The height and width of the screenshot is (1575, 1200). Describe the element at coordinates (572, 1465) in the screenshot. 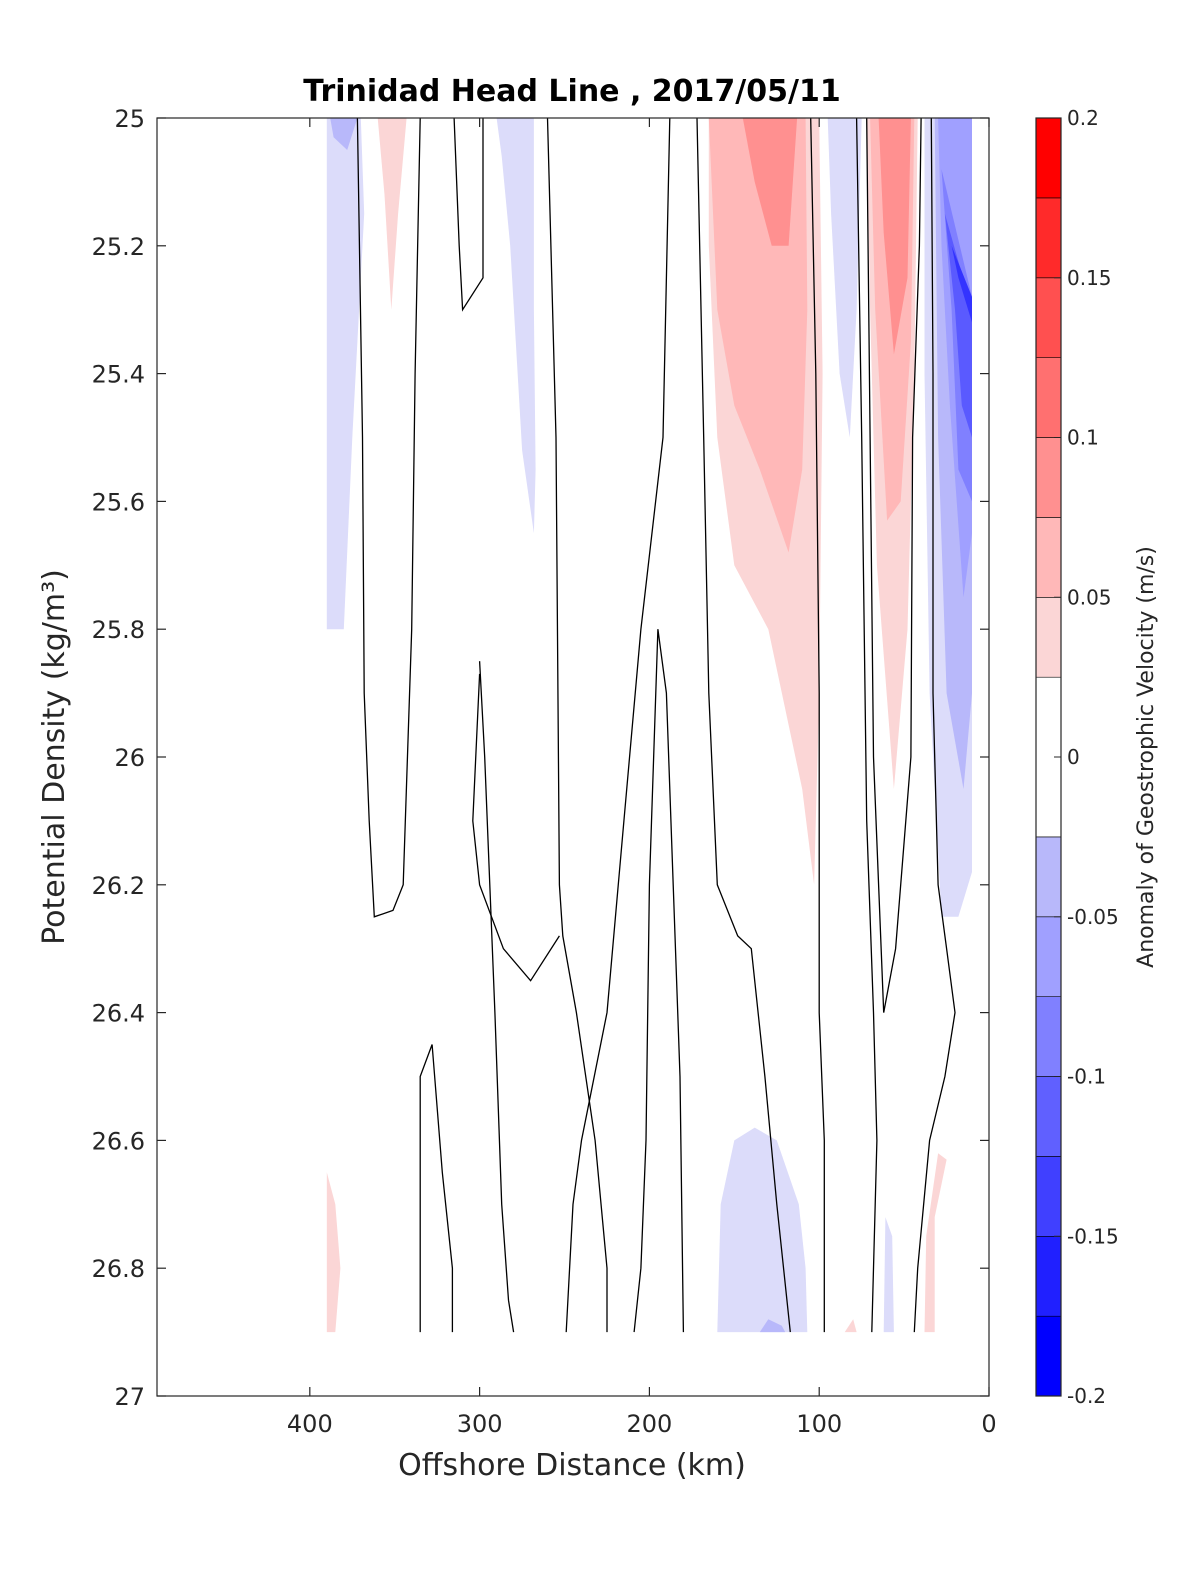

I see `x-axis-label: Offshore Distance (km)` at that location.